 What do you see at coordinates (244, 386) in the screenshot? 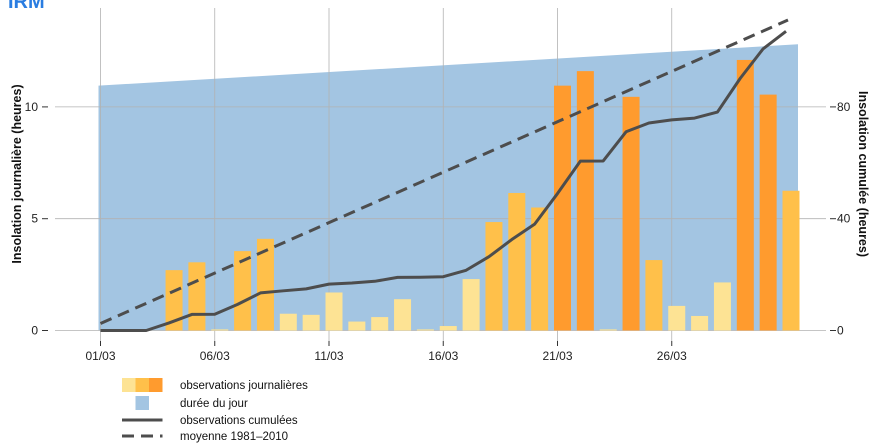
I see `legend-label: observations journalières` at bounding box center [244, 386].